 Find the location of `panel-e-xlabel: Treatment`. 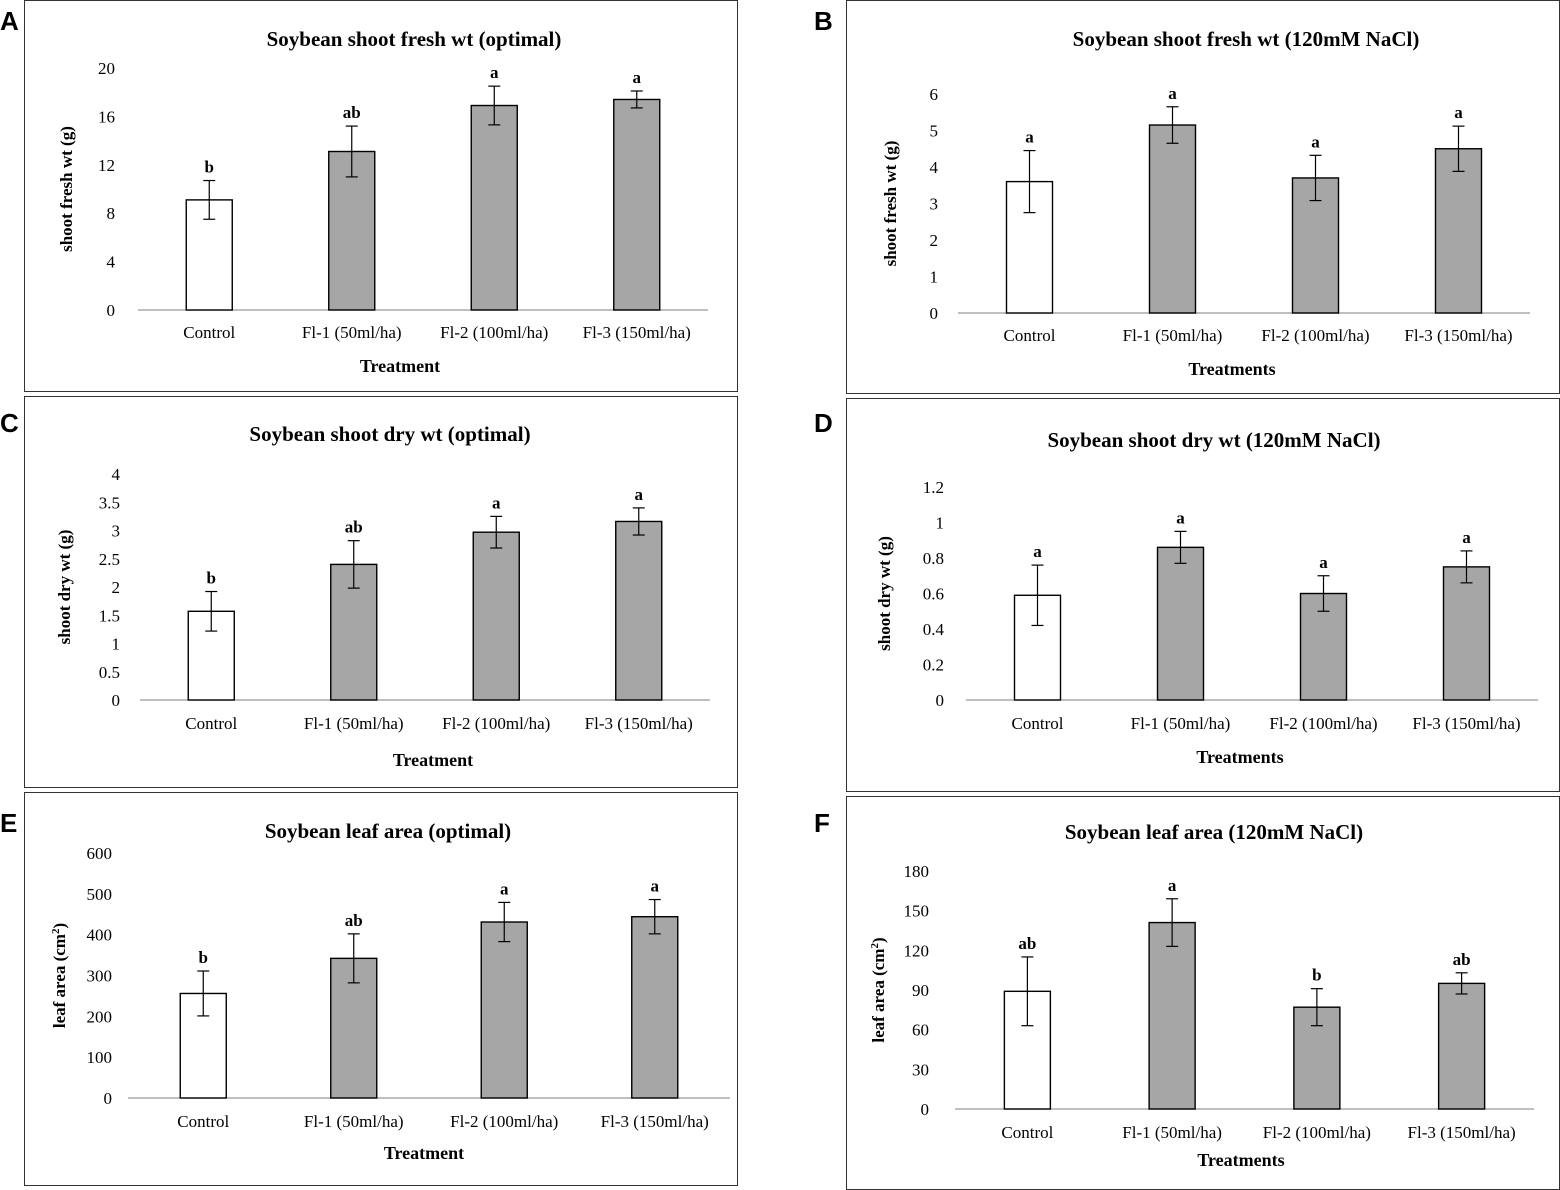

panel-e-xlabel: Treatment is located at coordinates (424, 1153).